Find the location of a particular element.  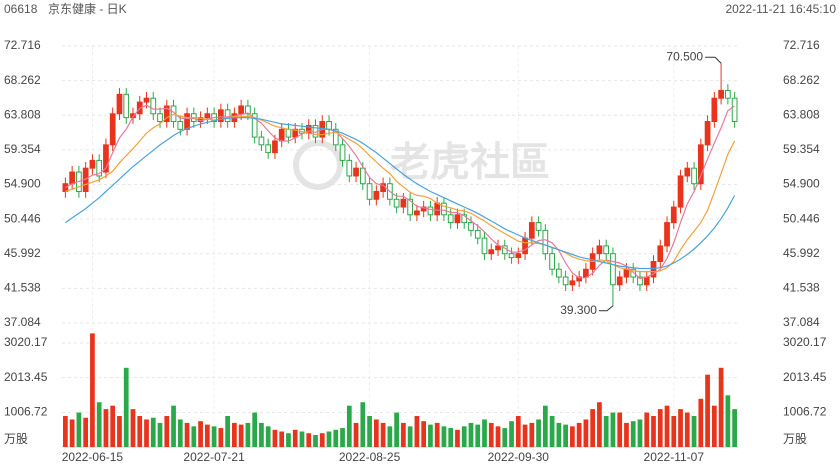

annotation-leader is located at coordinates (713, 60).